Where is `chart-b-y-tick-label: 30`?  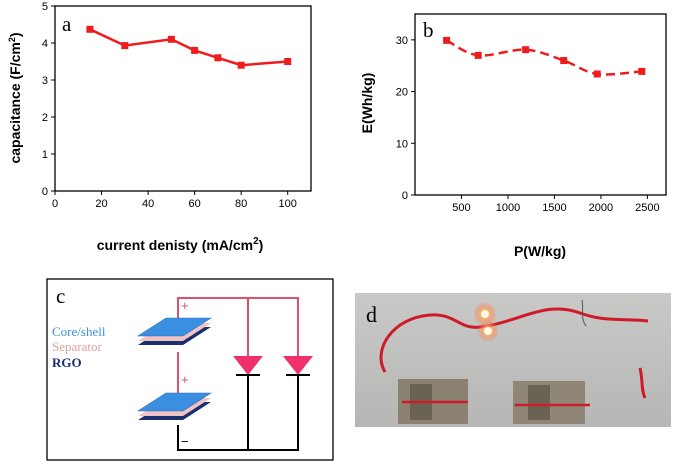
chart-b-y-tick-label: 30 is located at coordinates (402, 41).